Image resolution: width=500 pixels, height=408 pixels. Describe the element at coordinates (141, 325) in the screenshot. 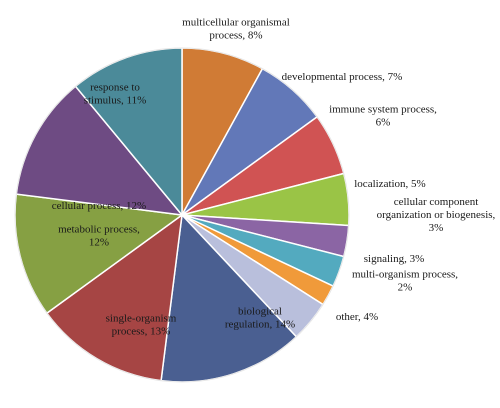

I see `slice-label-9: single-organism process, 13%` at that location.